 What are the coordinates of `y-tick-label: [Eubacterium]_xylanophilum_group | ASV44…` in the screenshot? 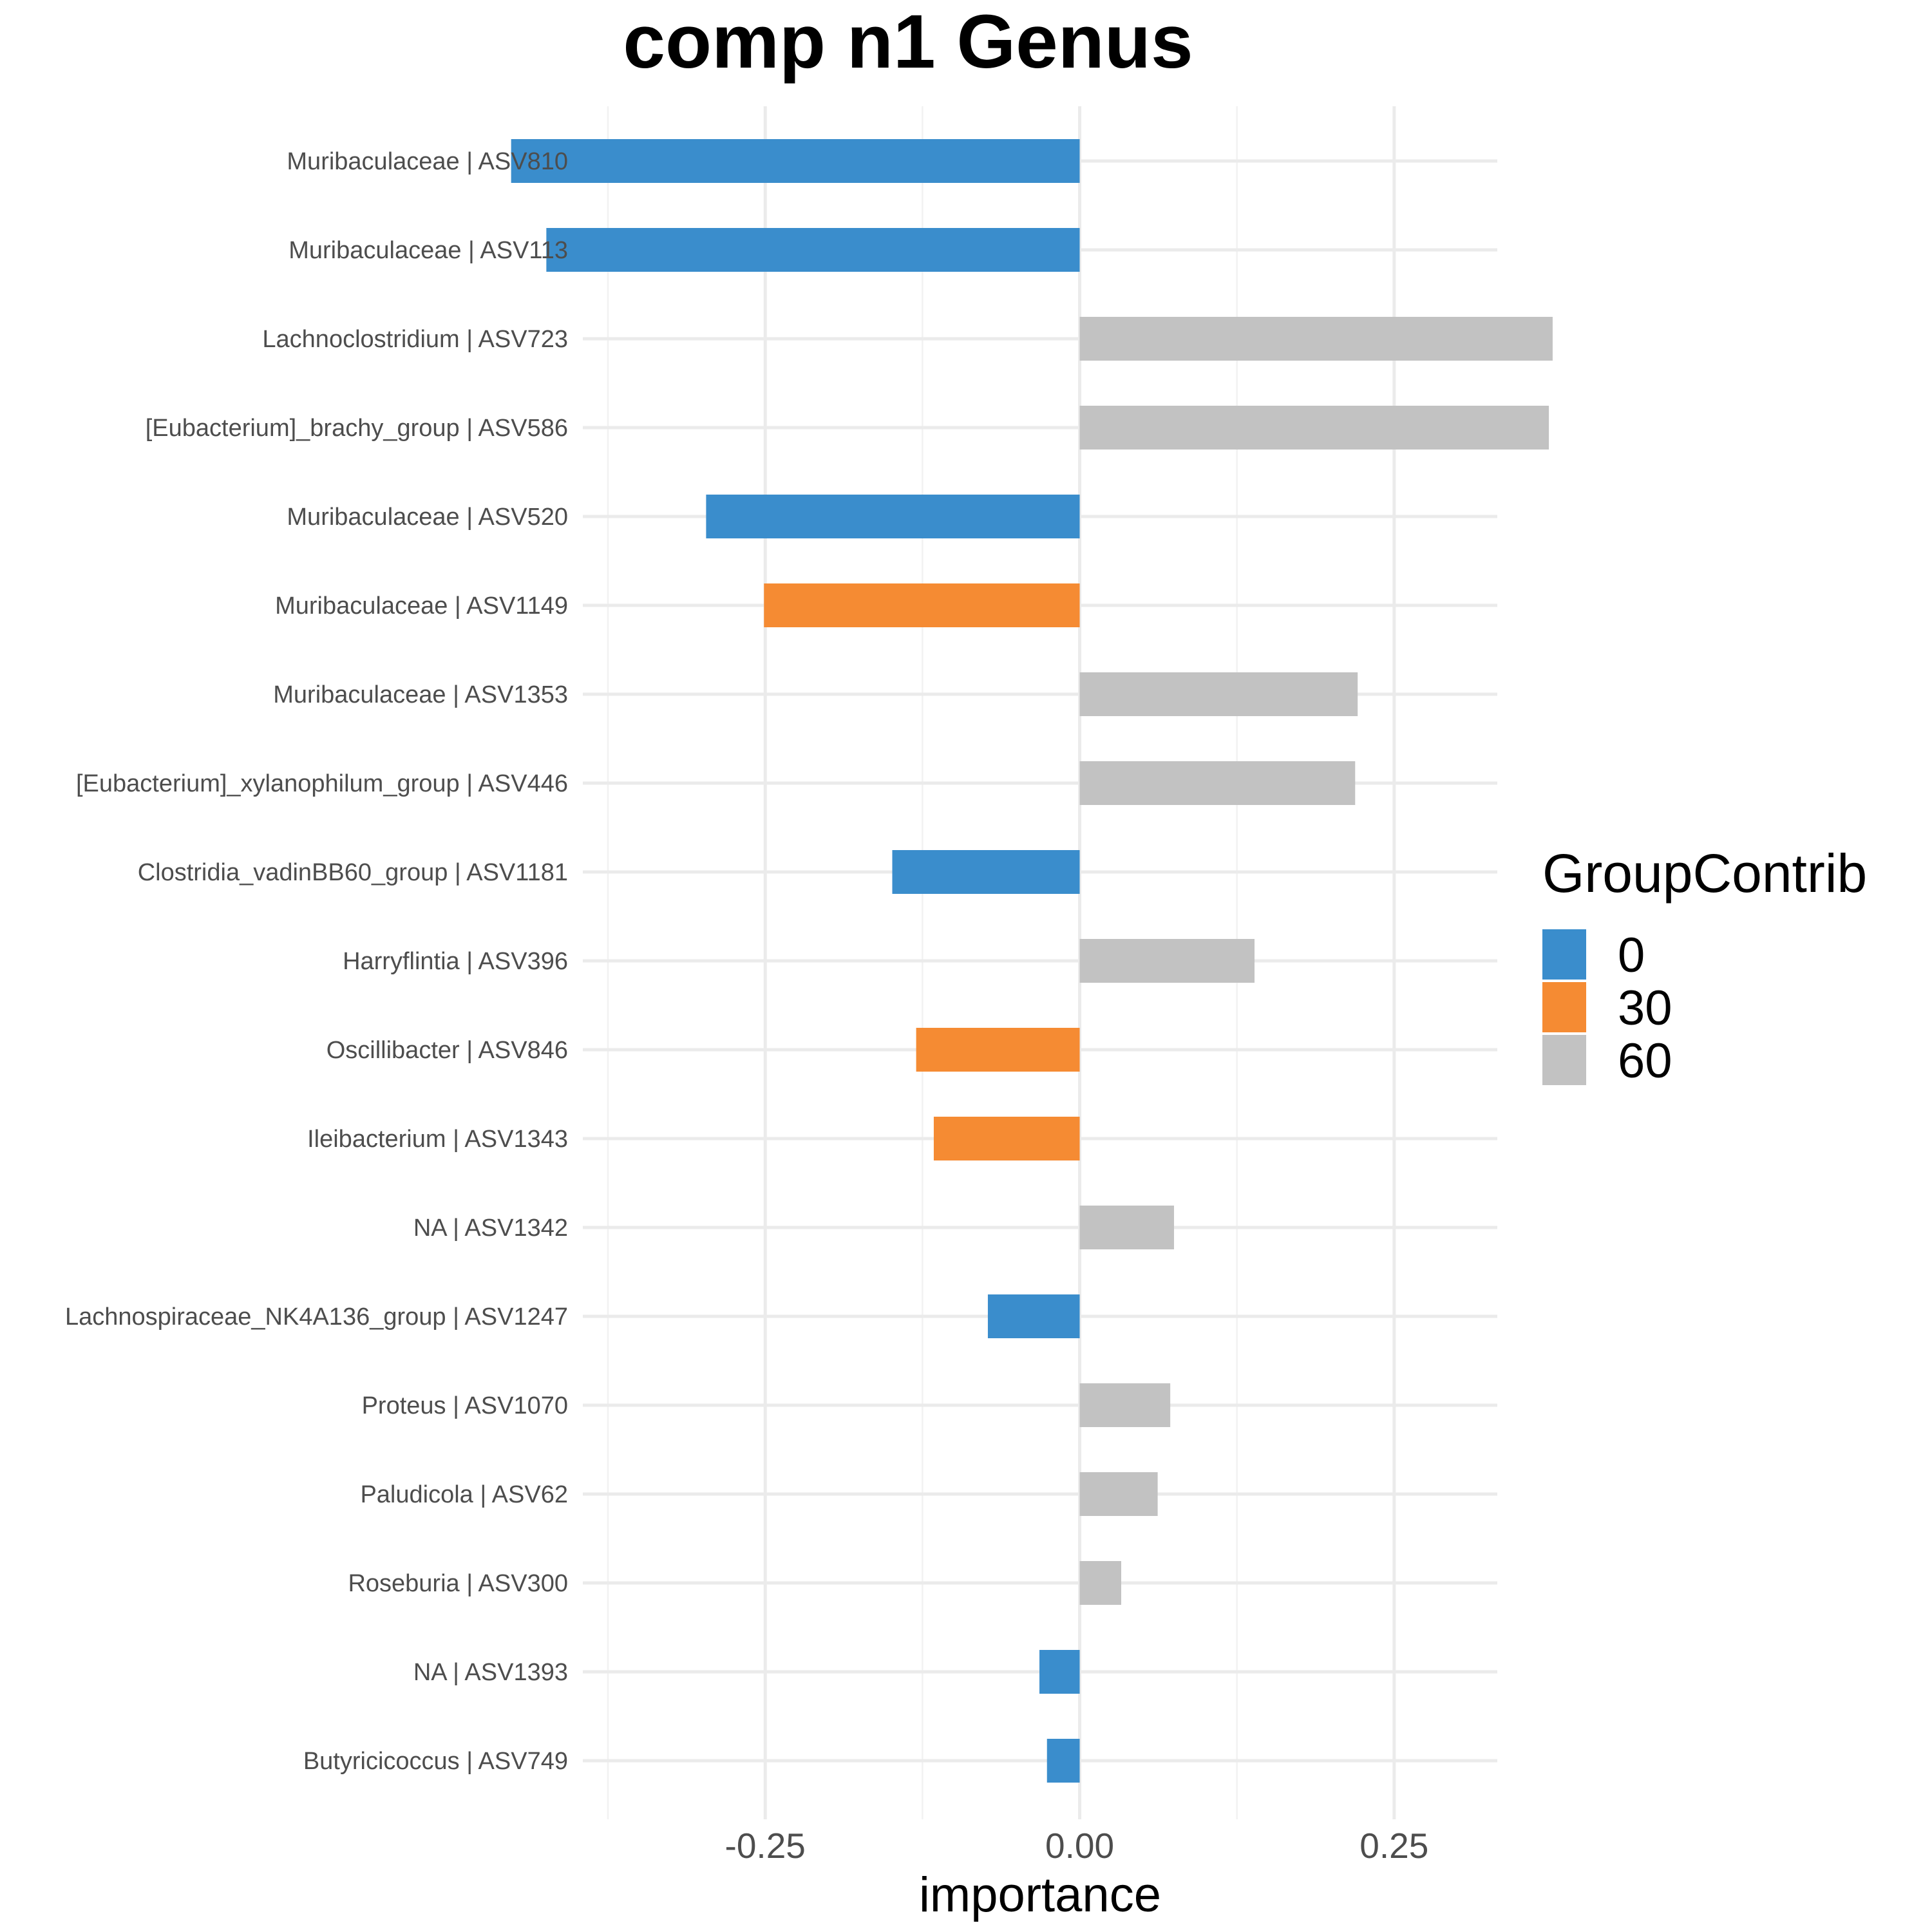 It's located at (322, 783).